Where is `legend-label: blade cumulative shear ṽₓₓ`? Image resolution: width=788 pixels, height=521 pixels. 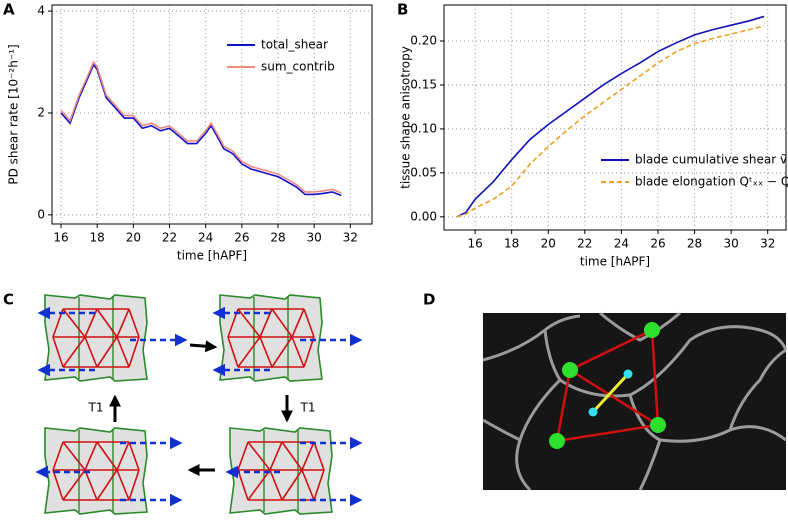 legend-label: blade cumulative shear ṽₓₓ is located at coordinates (711, 160).